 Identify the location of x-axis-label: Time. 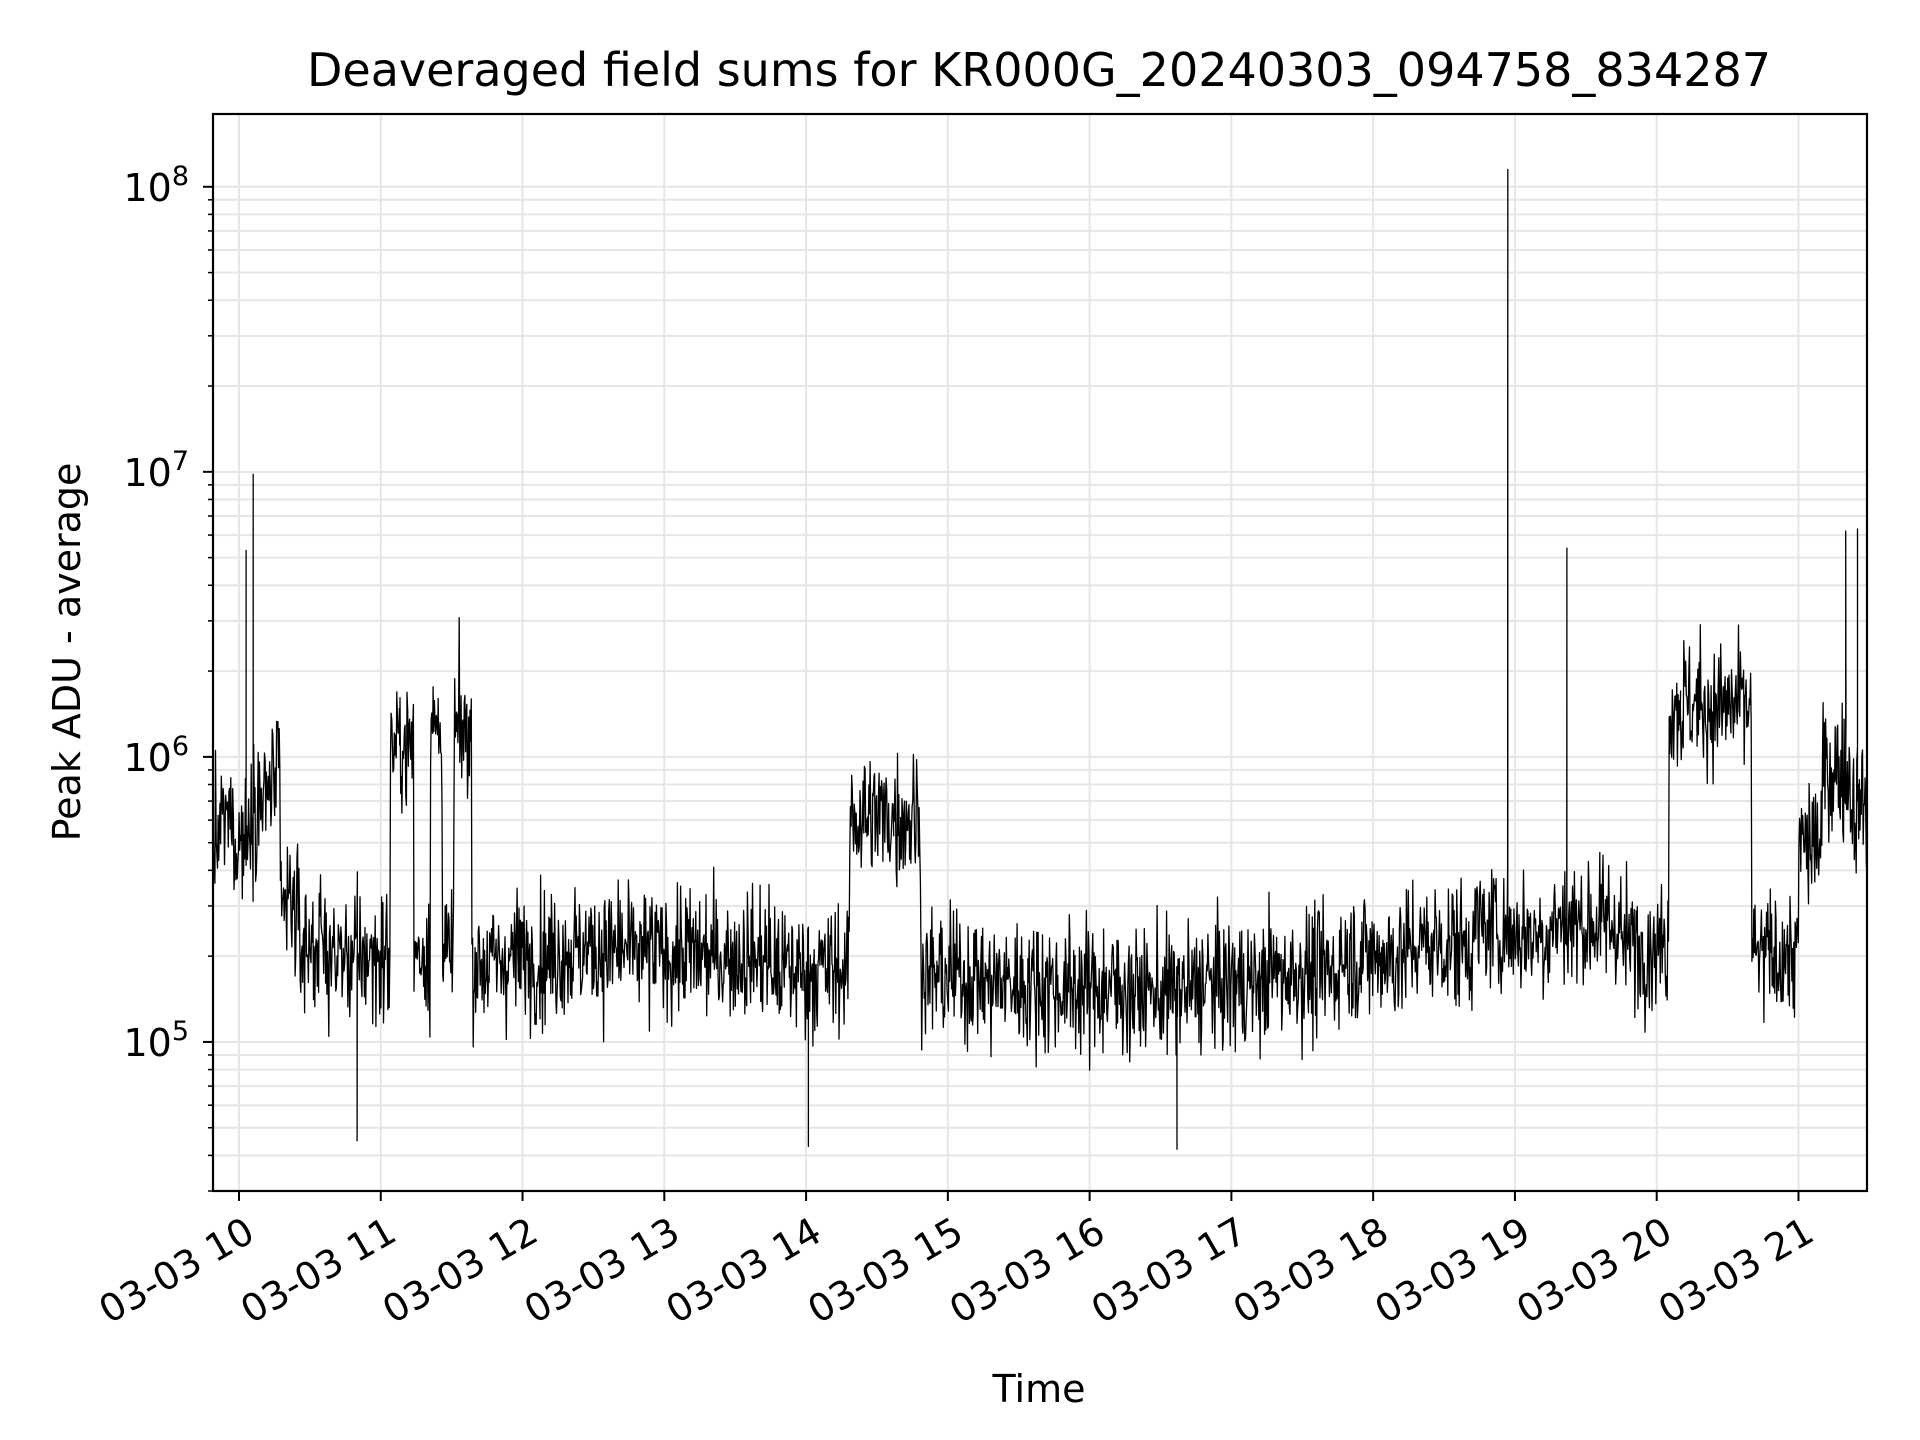
(1039, 1389).